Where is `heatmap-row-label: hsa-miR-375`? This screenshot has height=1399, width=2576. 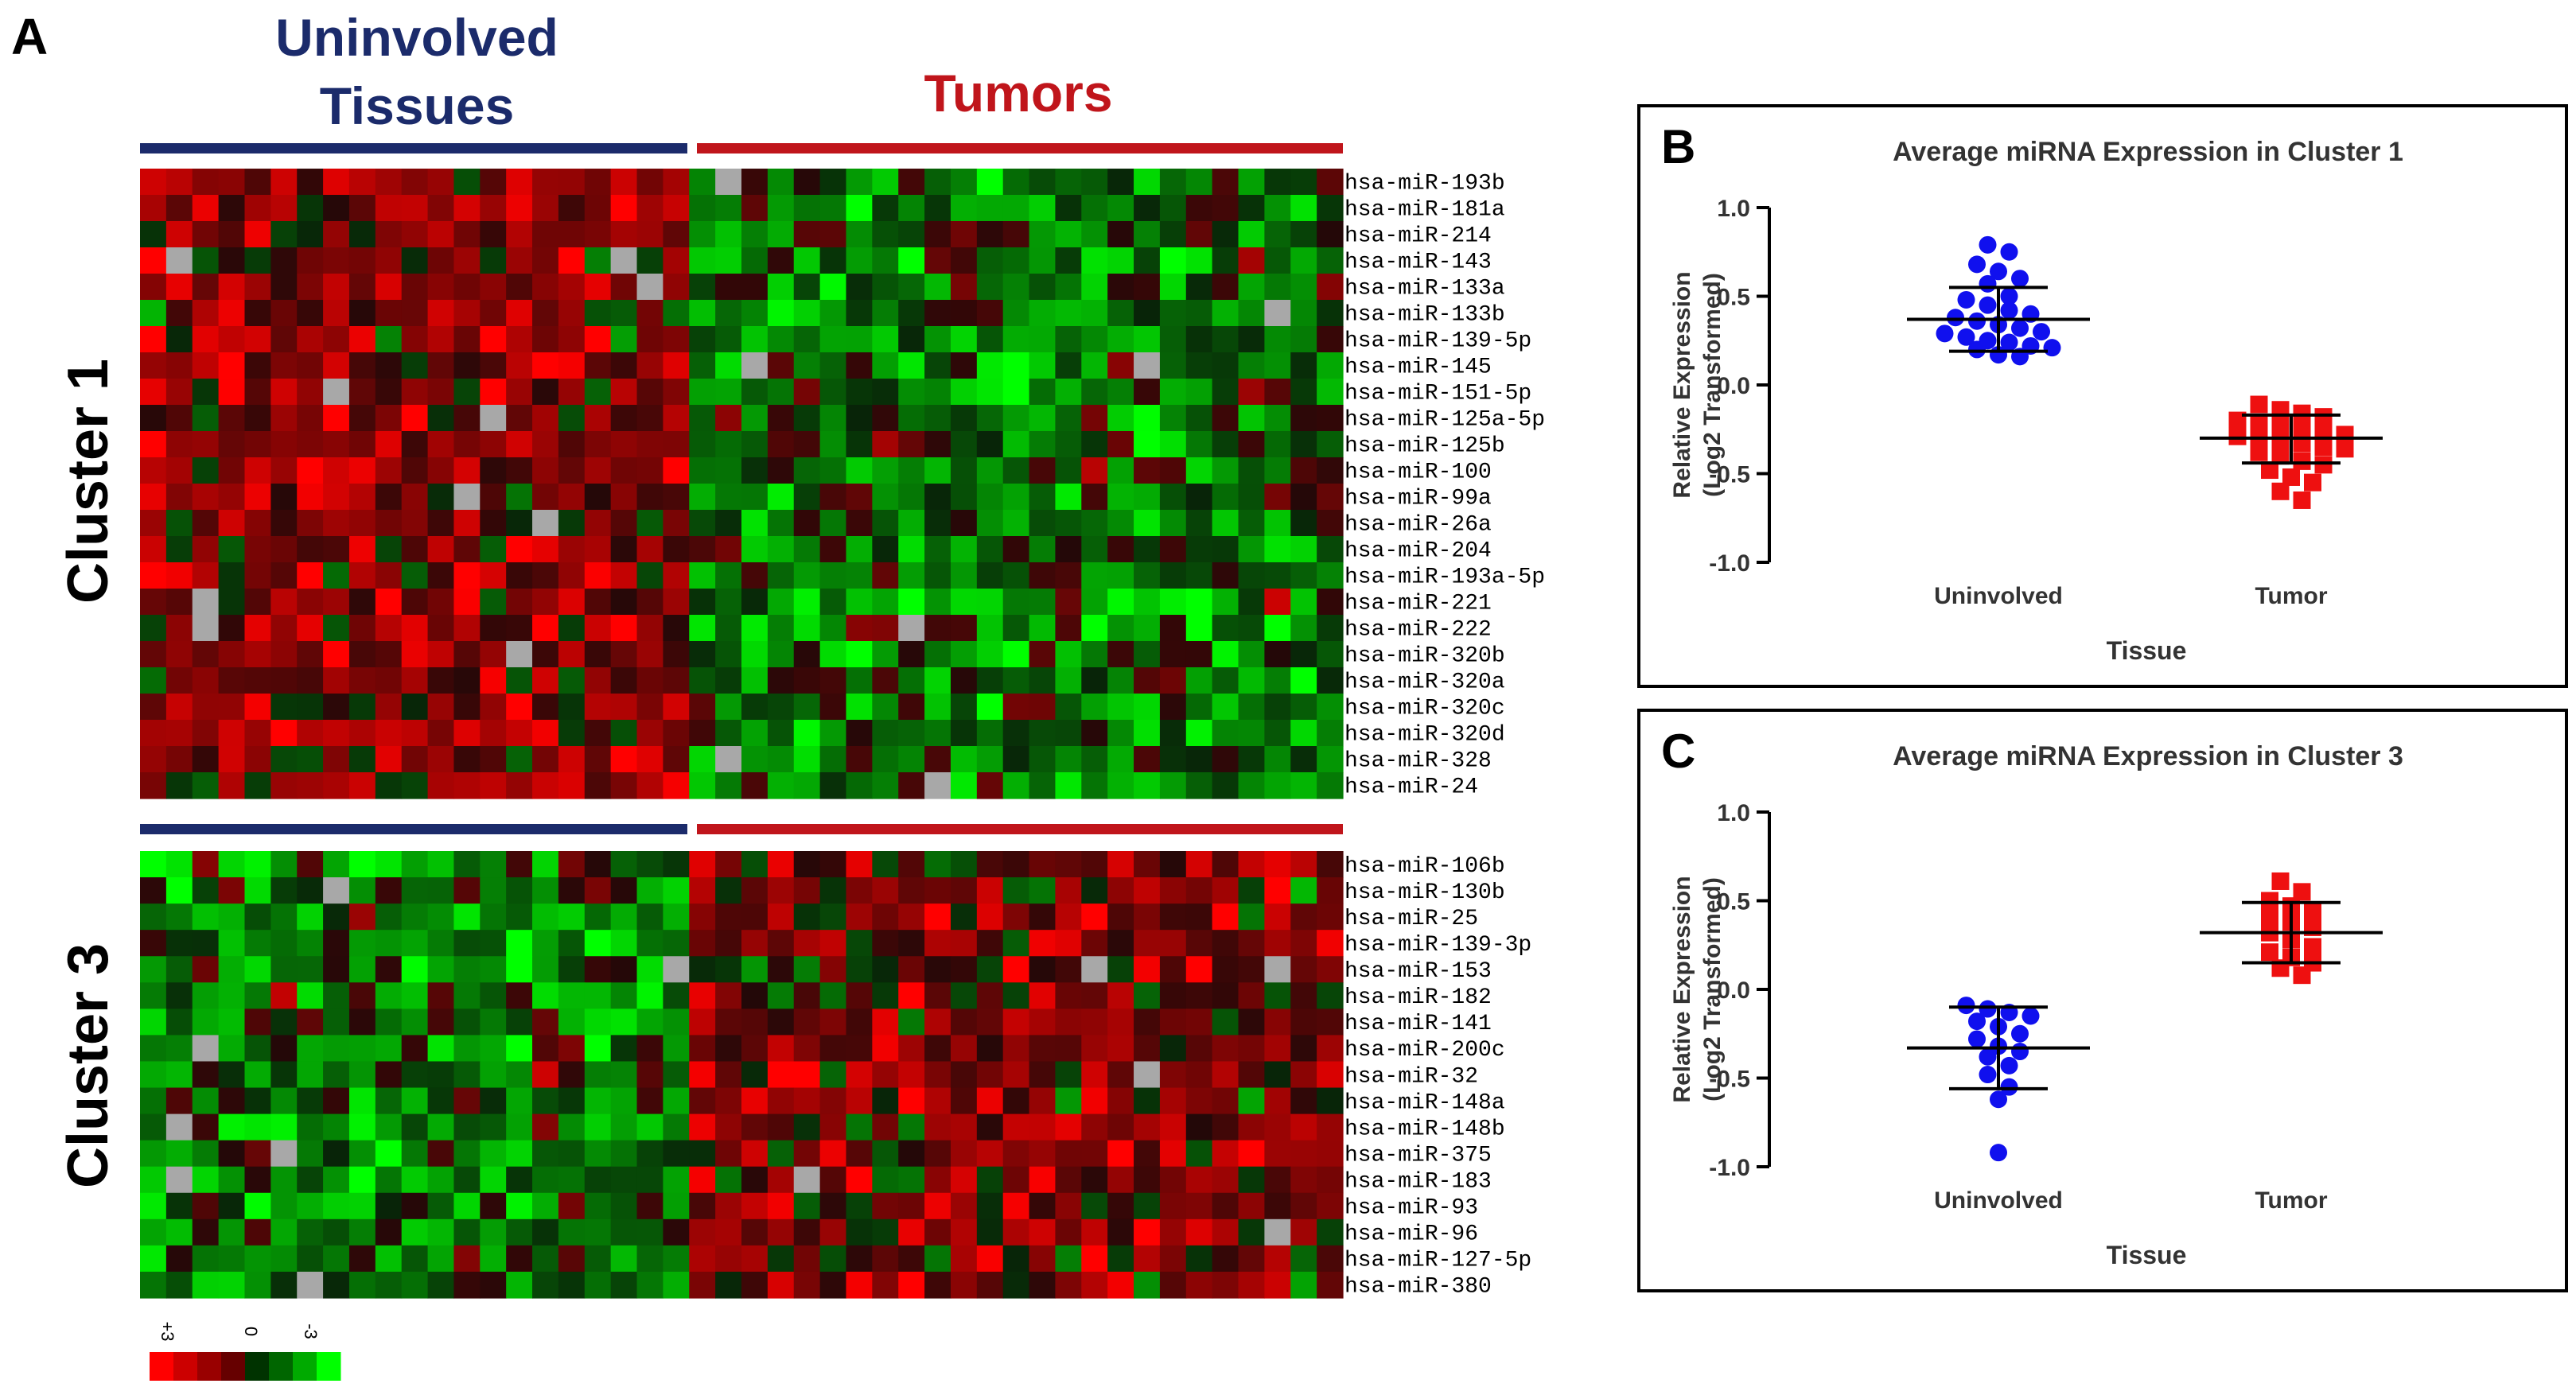 heatmap-row-label: hsa-miR-375 is located at coordinates (1418, 1155).